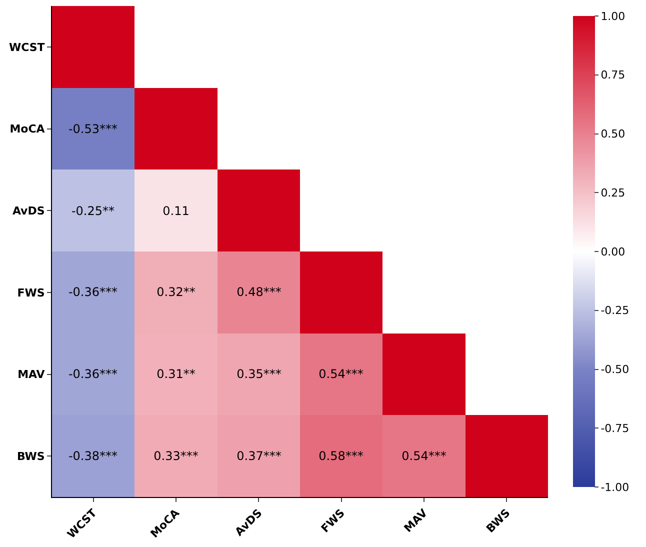  Describe the element at coordinates (28, 211) in the screenshot. I see `y-tick-label: AvDS` at that location.